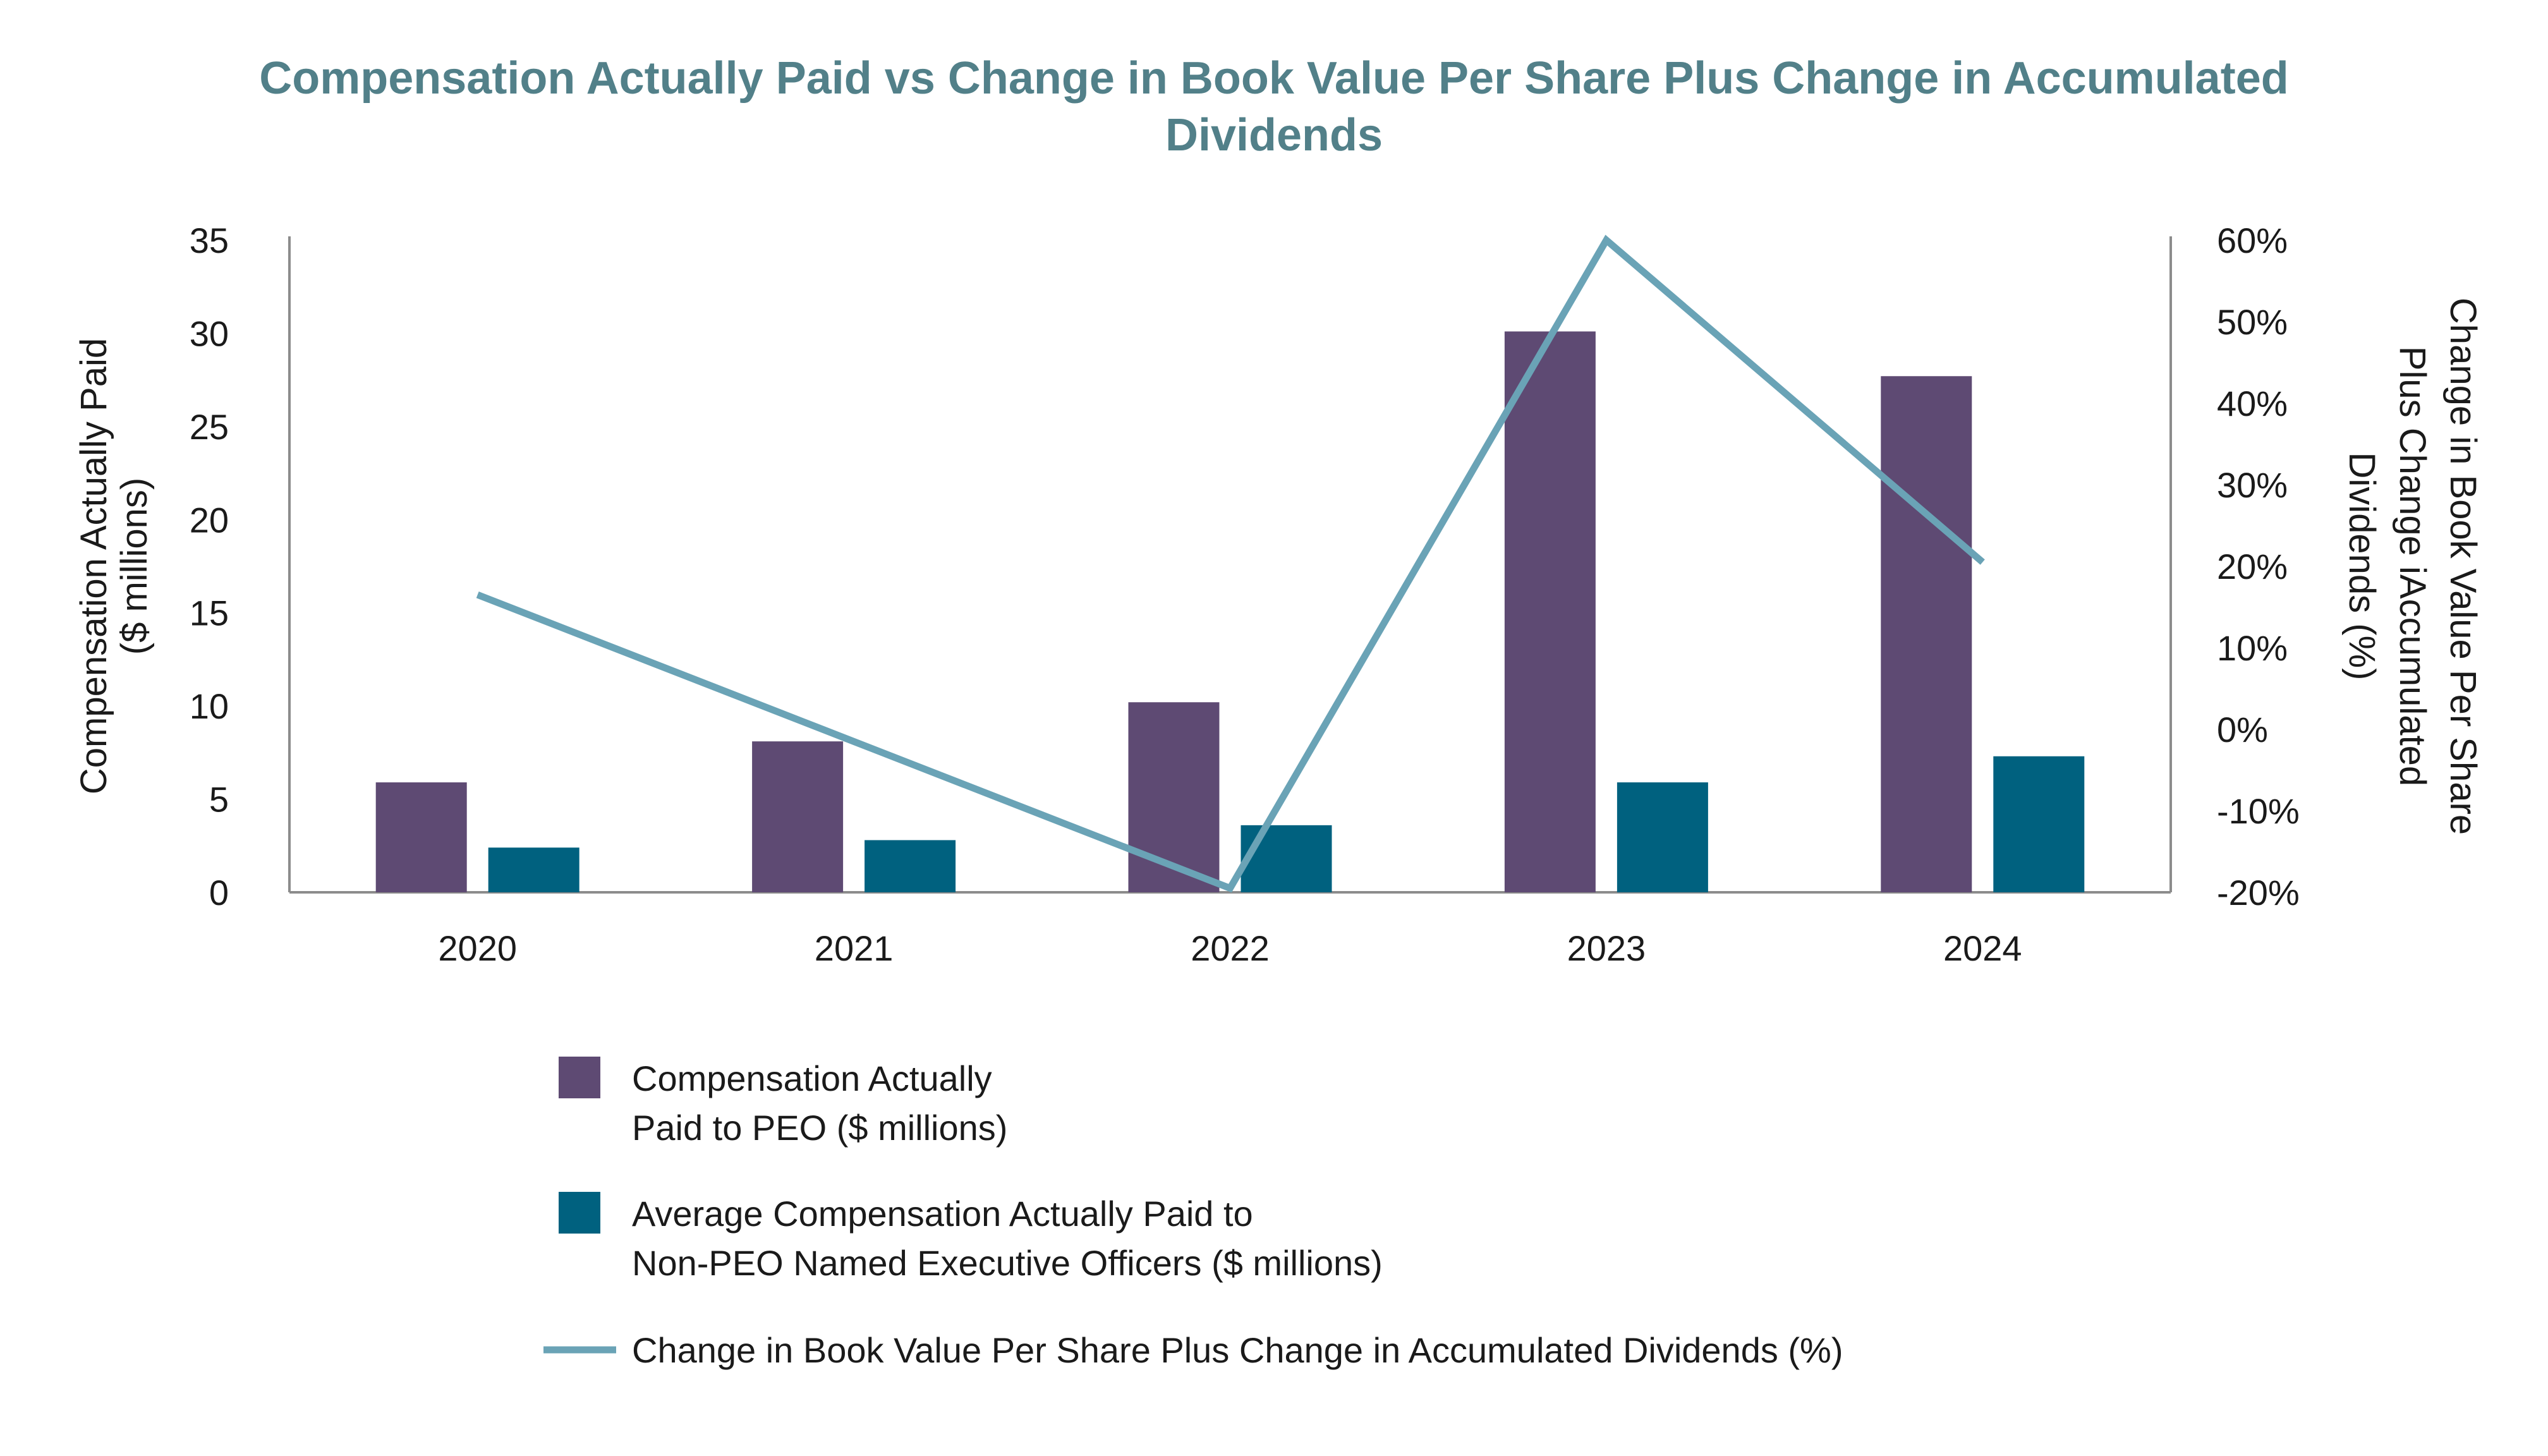 The height and width of the screenshot is (1456, 2548). I want to click on y-right-tick-labels: -20% -10% 0% 10% 20% 30% 40% 50% 60%, so click(2258, 567).